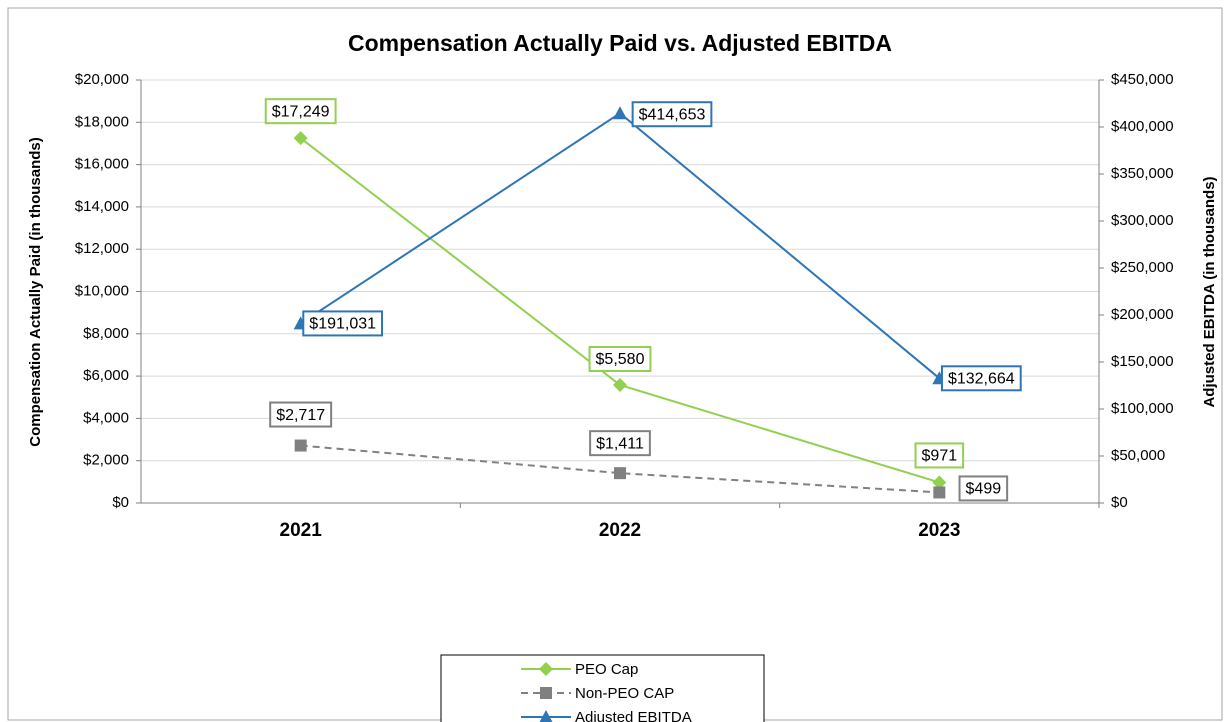 Image resolution: width=1231 pixels, height=722 pixels. Describe the element at coordinates (106, 375) in the screenshot. I see `y-tick-label: $6,000` at that location.